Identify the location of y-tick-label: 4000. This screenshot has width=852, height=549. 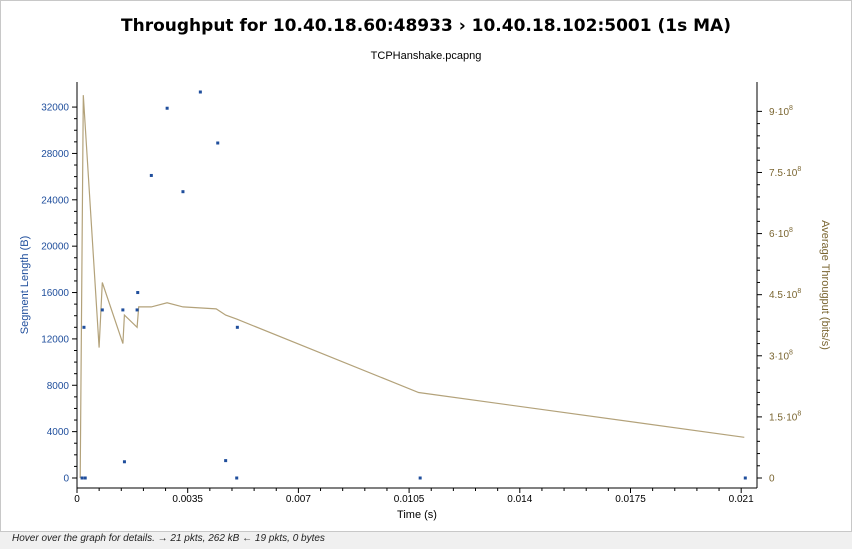
(58, 432).